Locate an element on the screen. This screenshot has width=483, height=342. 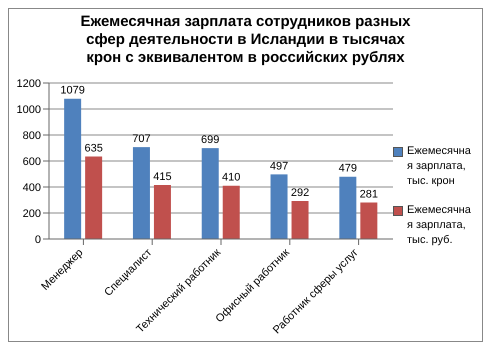
y-tick-label: 1000 is located at coordinates (28, 110).